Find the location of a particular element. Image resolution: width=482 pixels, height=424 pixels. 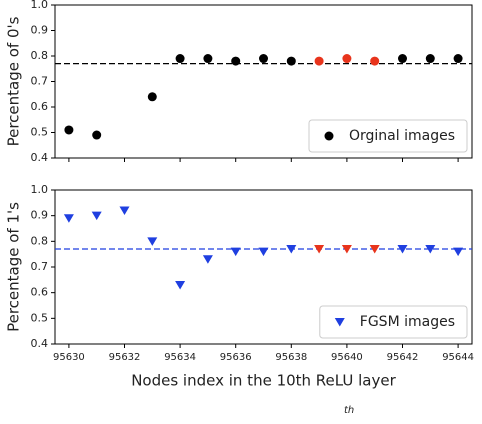

x-tick-label: 95630 is located at coordinates (69, 357).